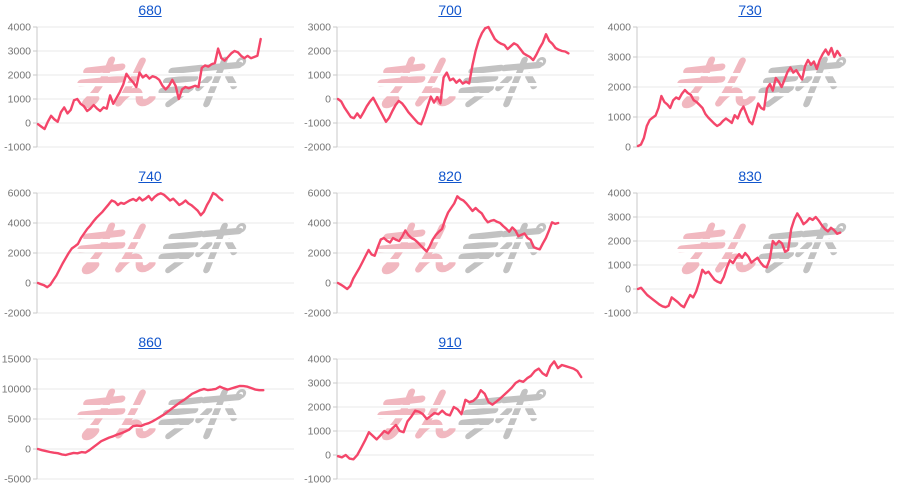 The image size is (900, 498). What do you see at coordinates (20, 420) in the screenshot?
I see `y-tick-label: 5000` at bounding box center [20, 420].